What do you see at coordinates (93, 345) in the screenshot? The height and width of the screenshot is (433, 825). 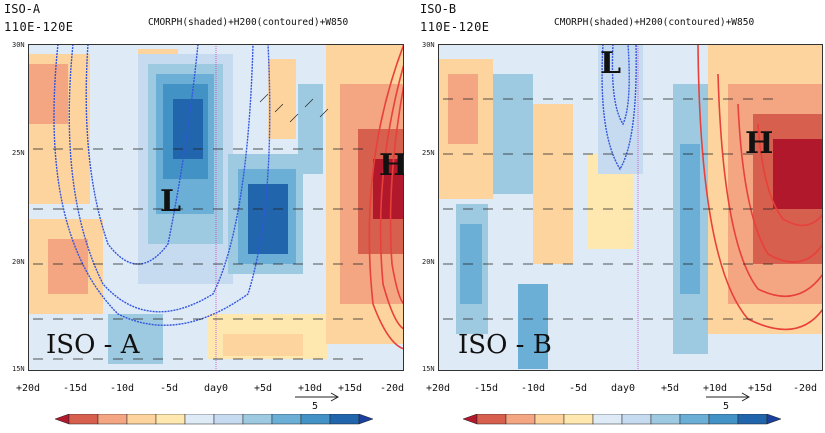 I see `iso-label: ISO - A` at bounding box center [93, 345].